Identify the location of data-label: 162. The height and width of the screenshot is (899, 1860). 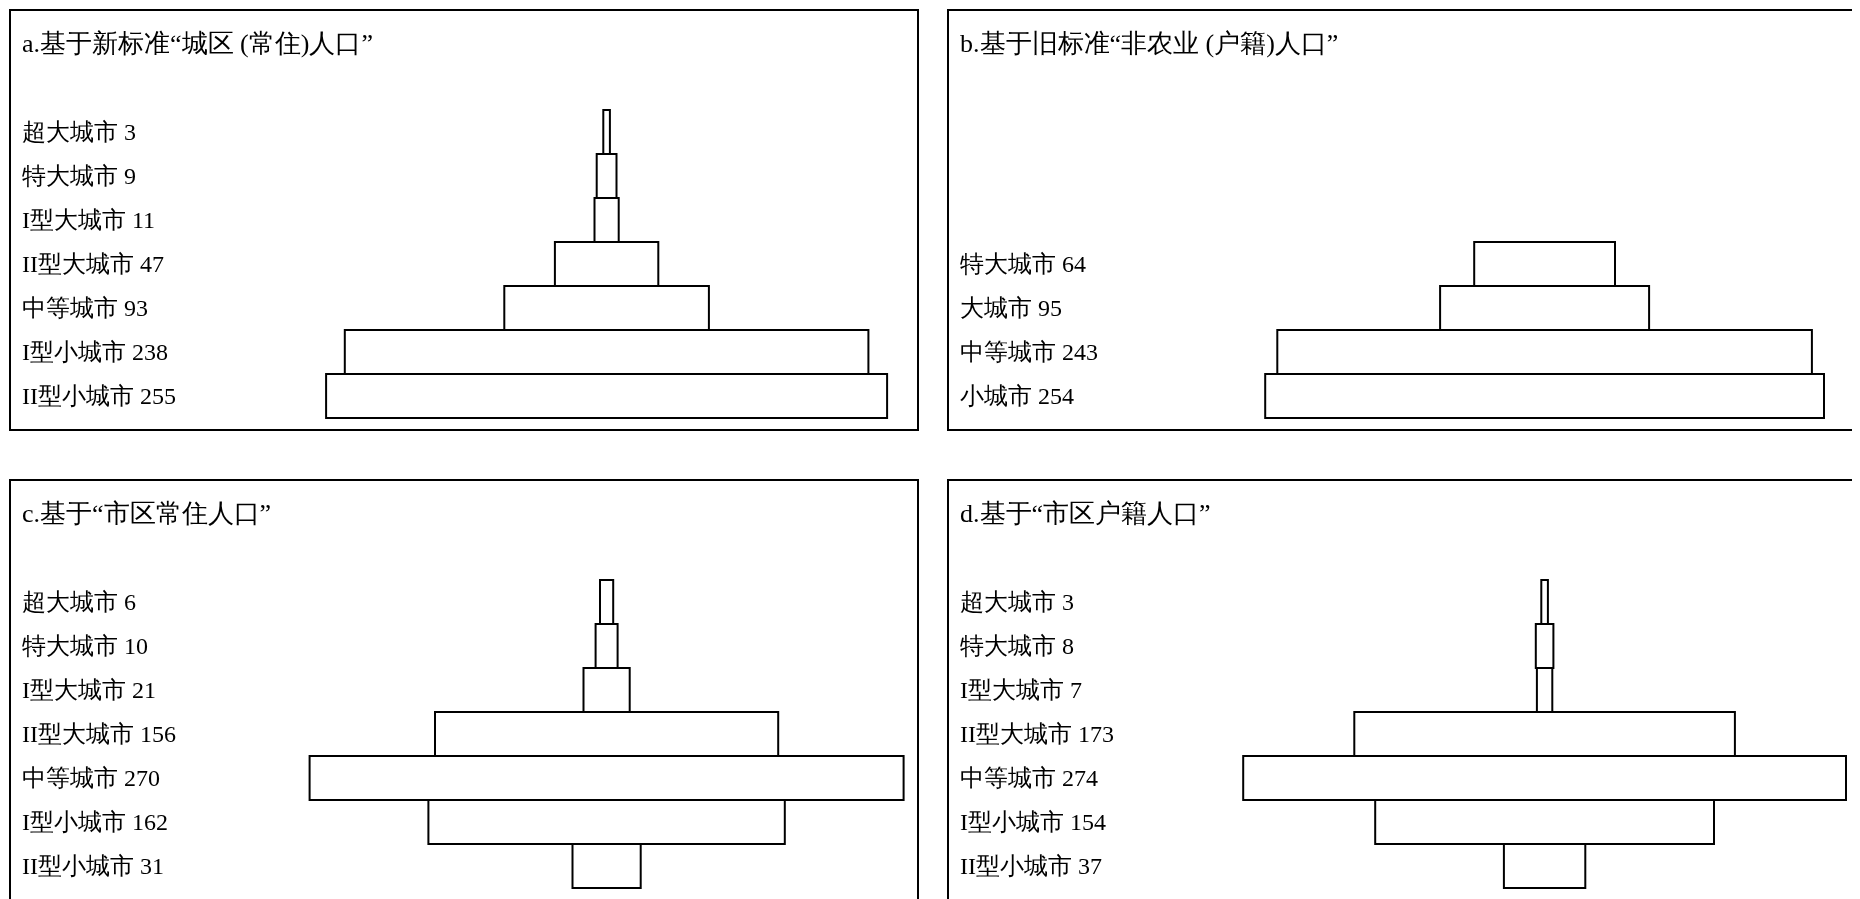
(149, 822).